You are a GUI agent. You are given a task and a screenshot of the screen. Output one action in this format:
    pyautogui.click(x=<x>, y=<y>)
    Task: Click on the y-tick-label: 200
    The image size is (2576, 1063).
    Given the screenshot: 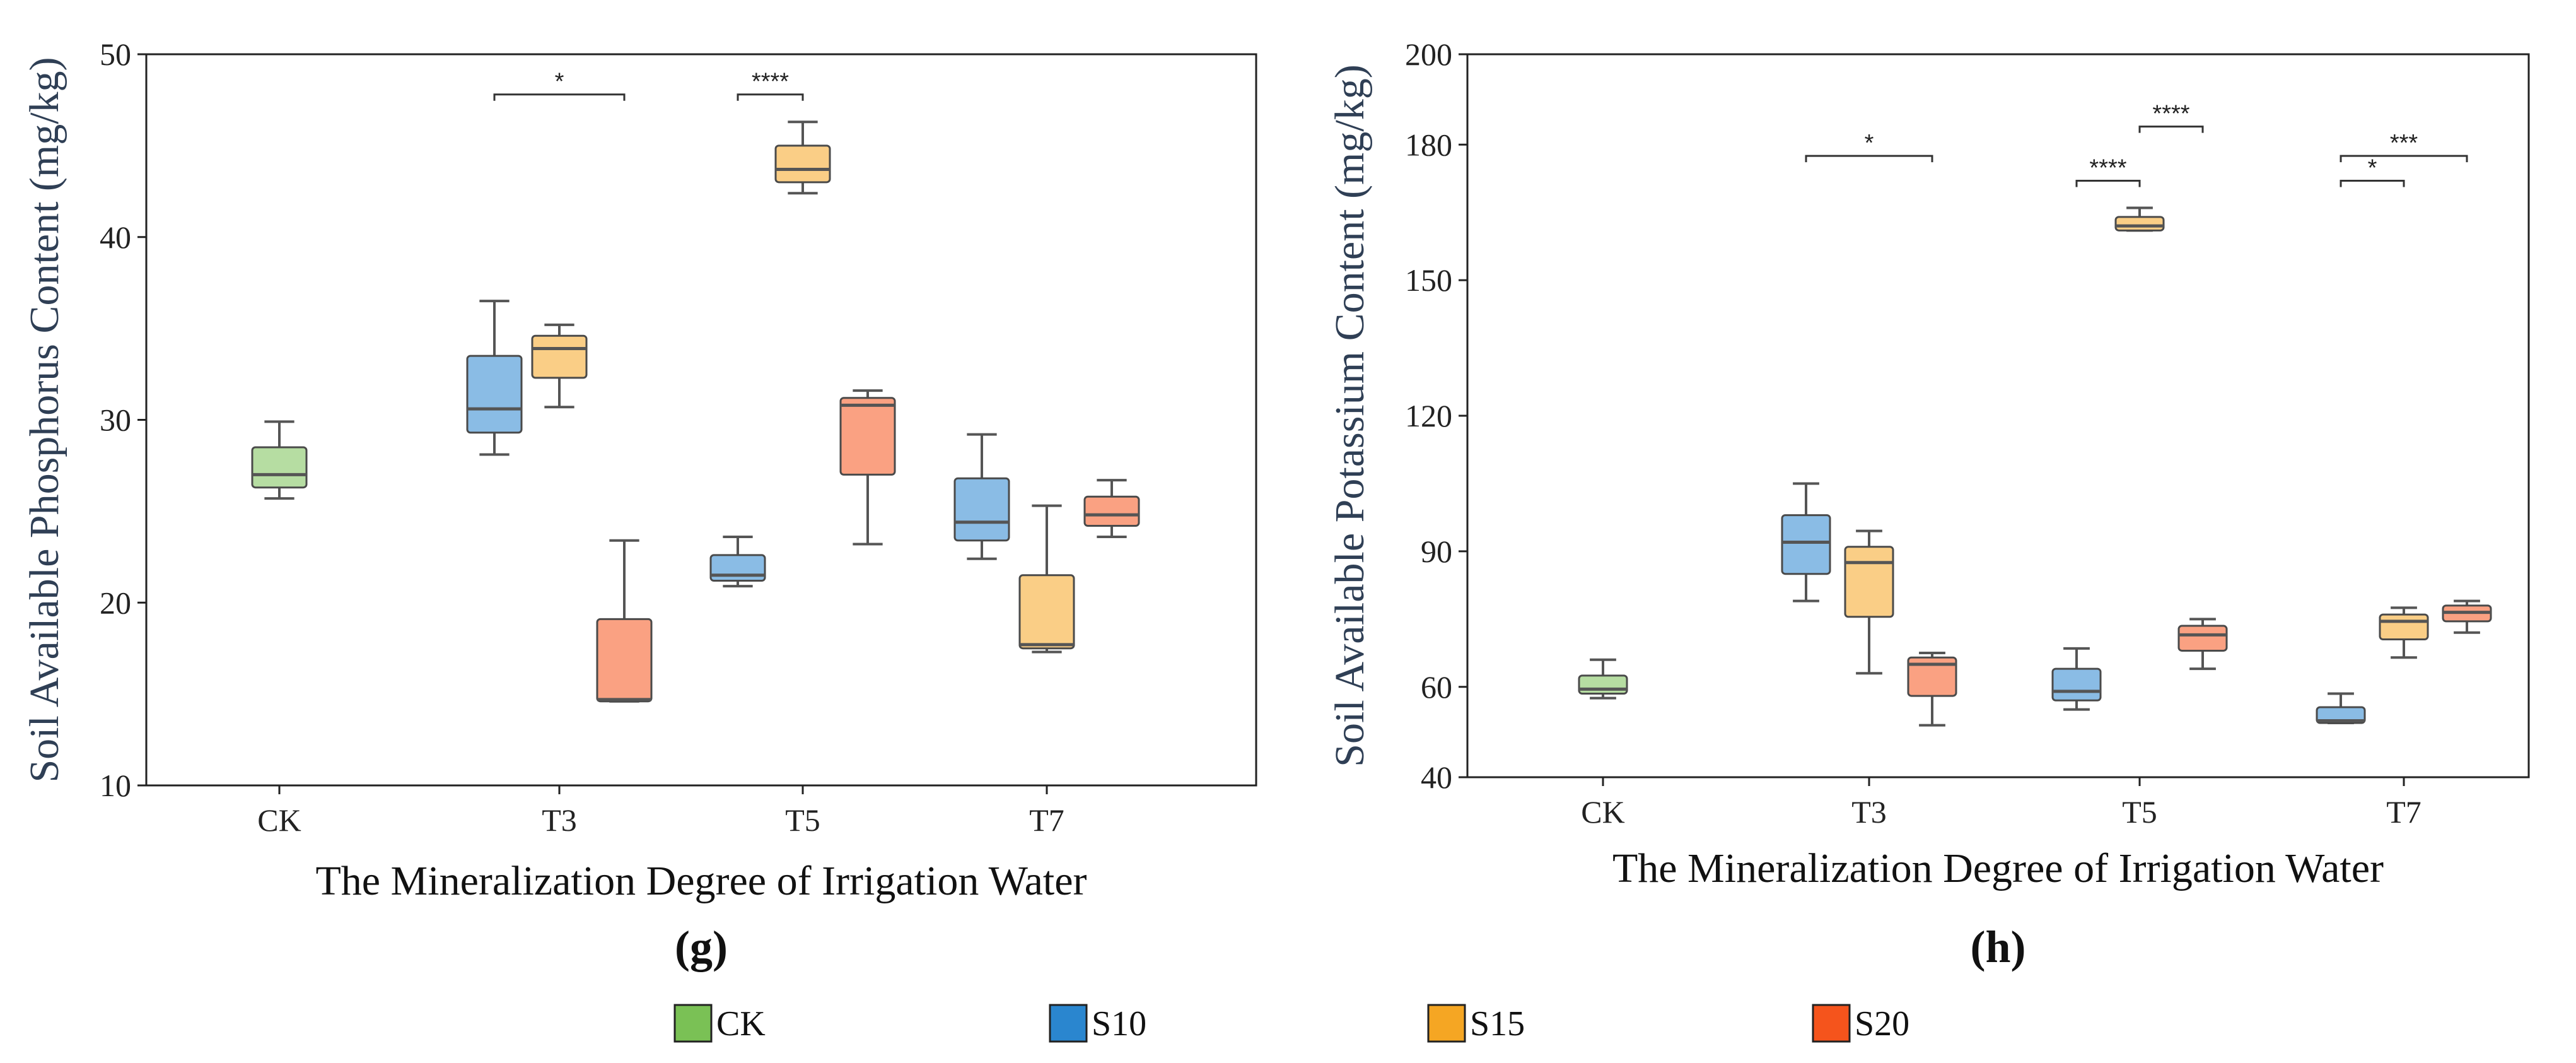 What is the action you would take?
    pyautogui.click(x=1429, y=54)
    